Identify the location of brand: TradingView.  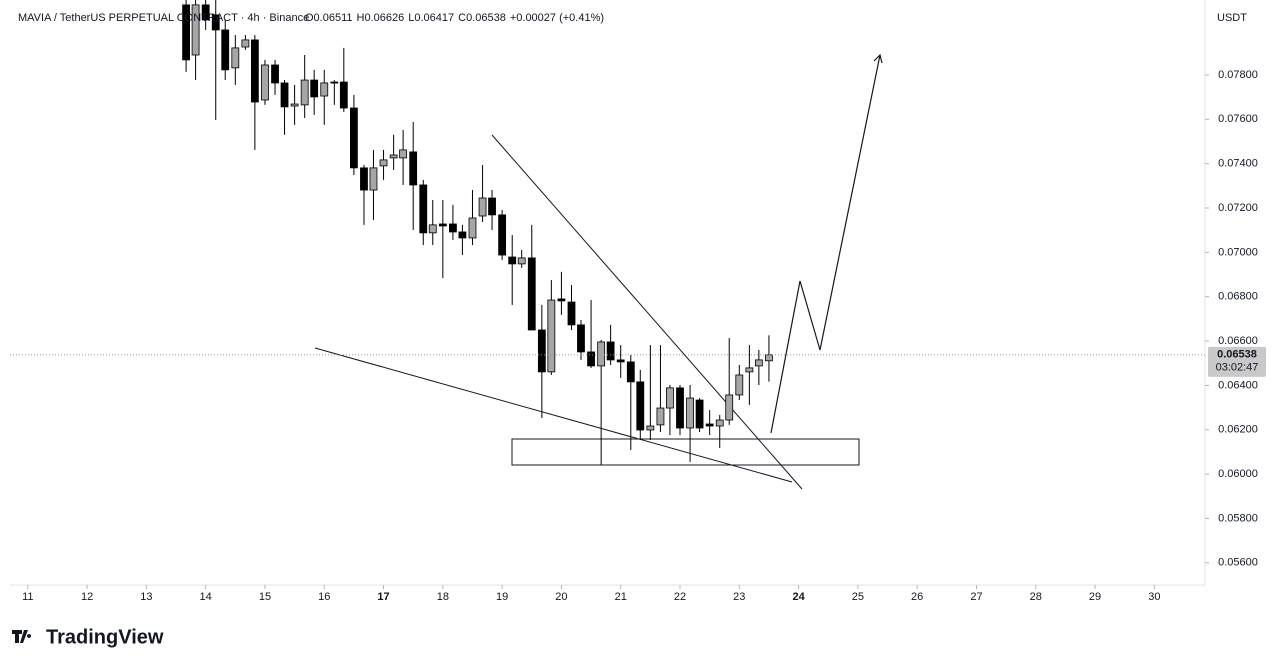
(105, 637).